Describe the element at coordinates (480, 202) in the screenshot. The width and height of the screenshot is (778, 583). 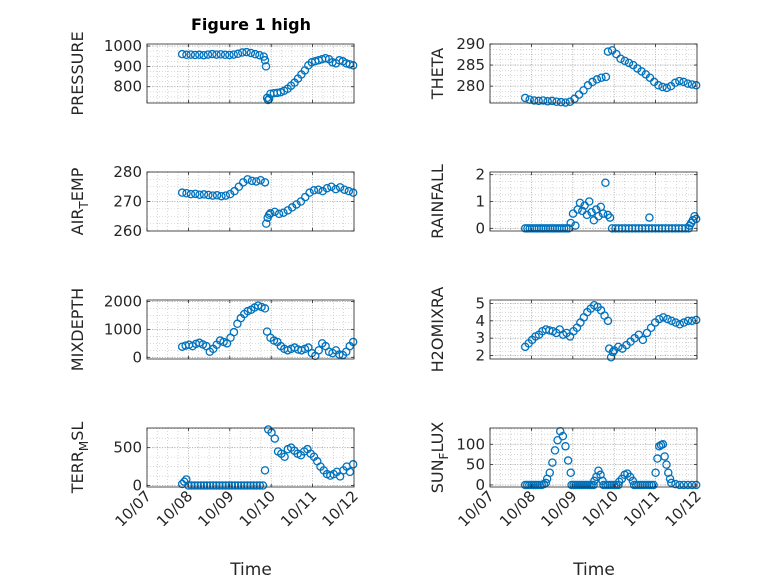
I see `y-tick-label: 1` at that location.